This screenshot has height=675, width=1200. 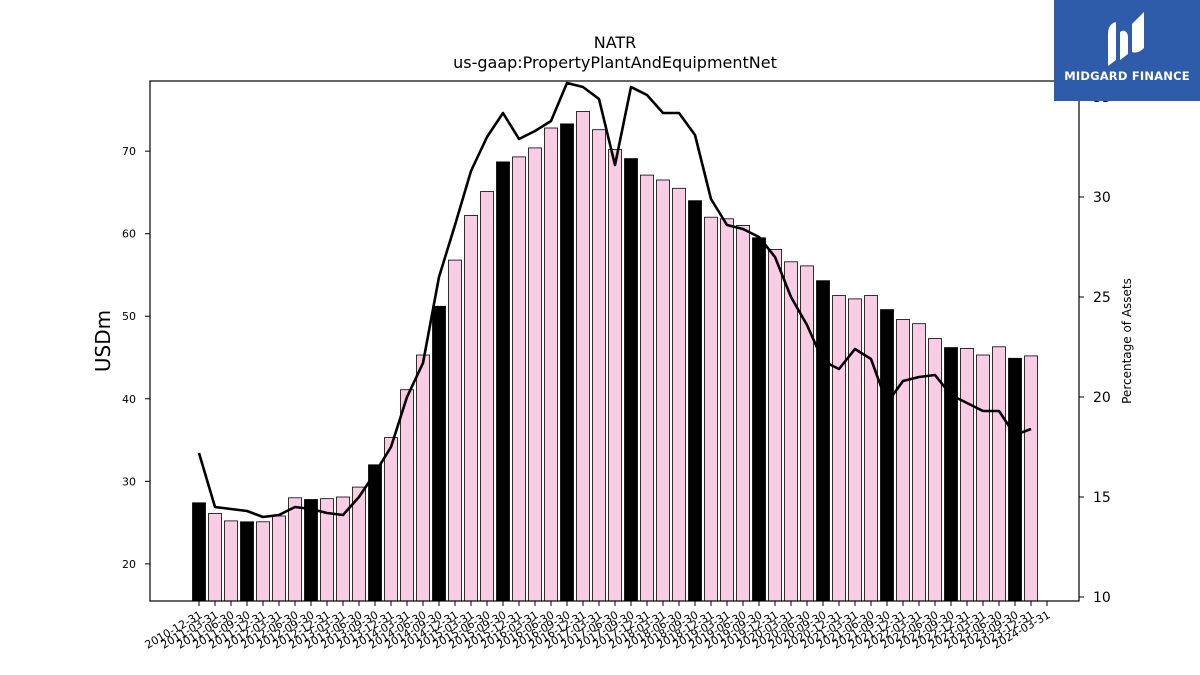 What do you see at coordinates (1102, 198) in the screenshot?
I see `y2-tick-label-30: 30` at bounding box center [1102, 198].